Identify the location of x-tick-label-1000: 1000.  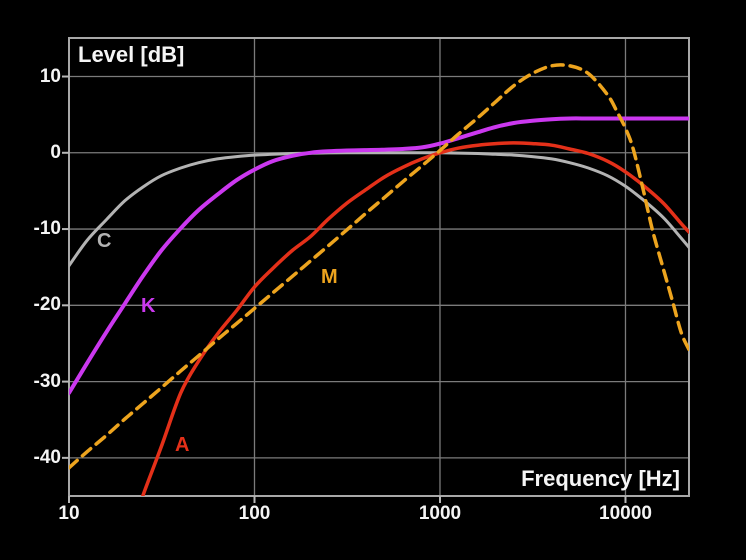
(440, 513).